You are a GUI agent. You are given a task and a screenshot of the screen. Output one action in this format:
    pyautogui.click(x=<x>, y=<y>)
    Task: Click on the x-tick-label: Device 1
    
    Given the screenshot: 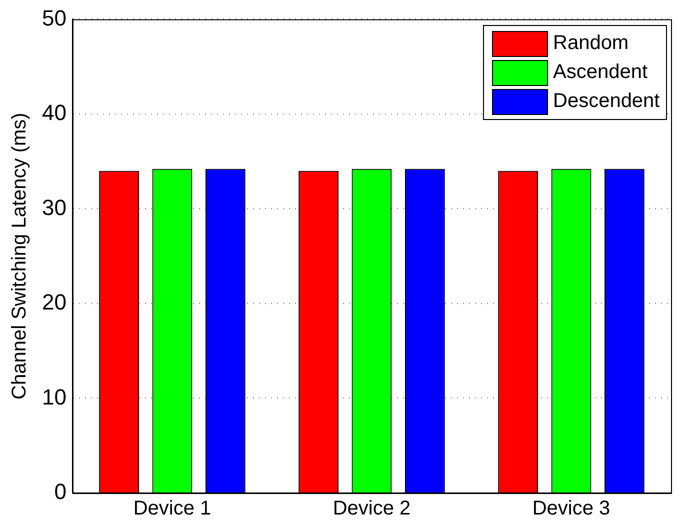 What is the action you would take?
    pyautogui.click(x=172, y=509)
    